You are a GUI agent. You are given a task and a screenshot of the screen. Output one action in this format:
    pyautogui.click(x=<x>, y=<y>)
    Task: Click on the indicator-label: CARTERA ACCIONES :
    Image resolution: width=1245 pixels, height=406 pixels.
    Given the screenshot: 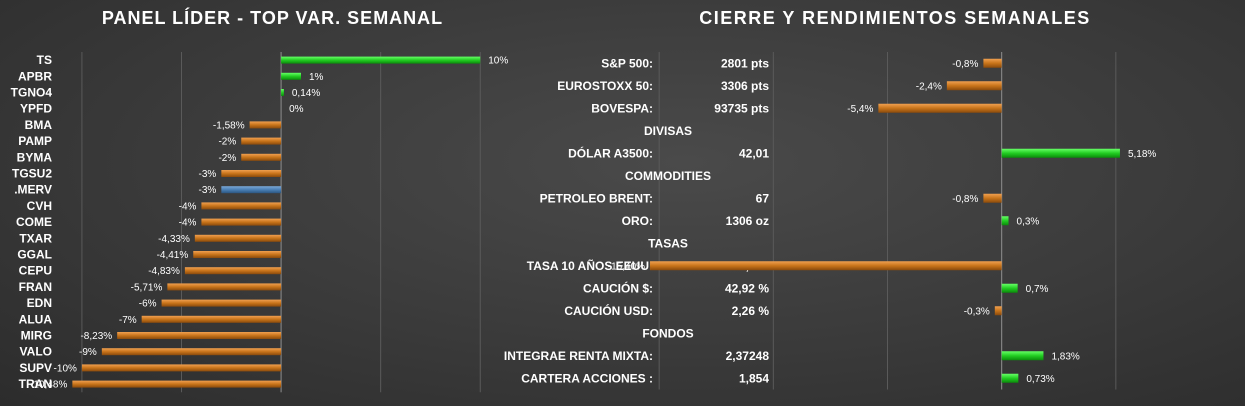 What is the action you would take?
    pyautogui.click(x=587, y=378)
    